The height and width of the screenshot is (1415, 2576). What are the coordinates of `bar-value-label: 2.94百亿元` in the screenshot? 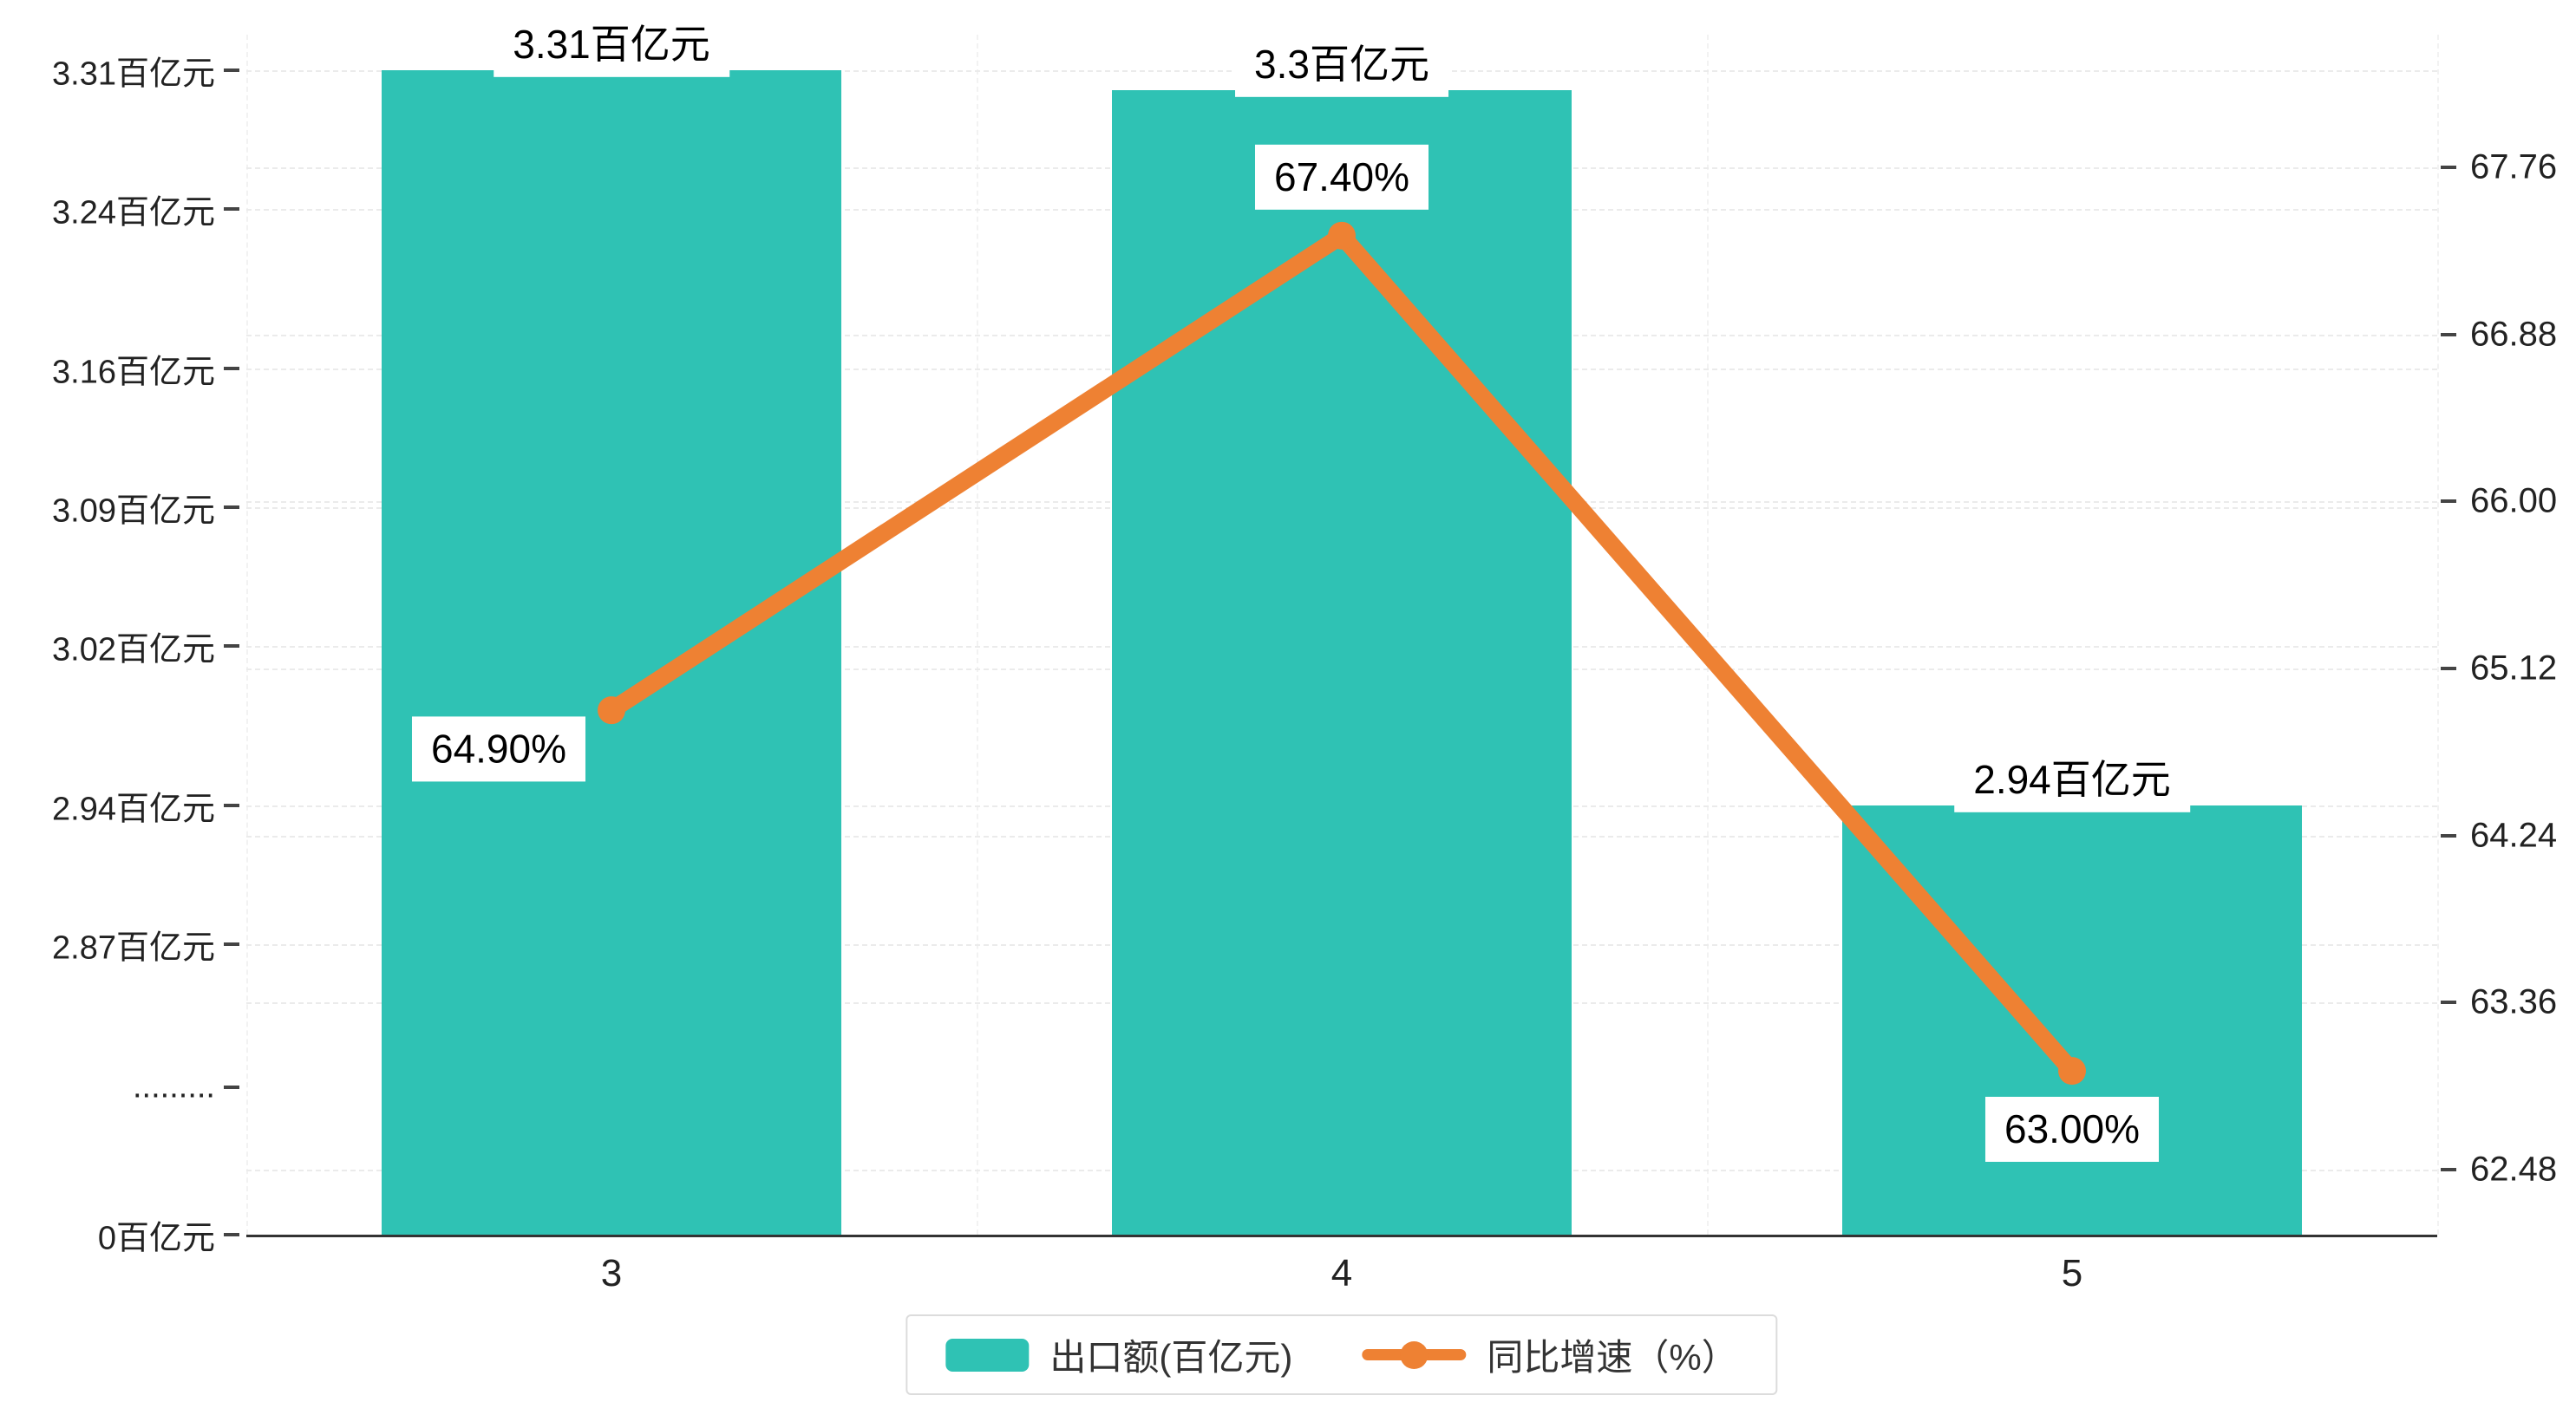 It's located at (2072, 779).